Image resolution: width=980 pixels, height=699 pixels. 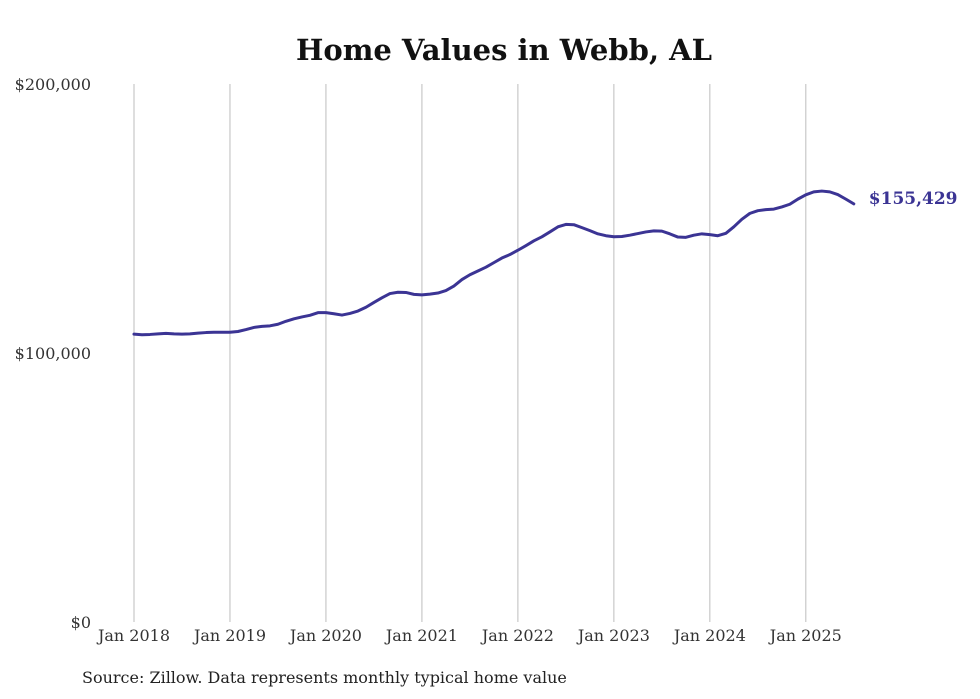 What do you see at coordinates (613, 635) in the screenshot?
I see `x-tick-label: Jan 2023` at bounding box center [613, 635].